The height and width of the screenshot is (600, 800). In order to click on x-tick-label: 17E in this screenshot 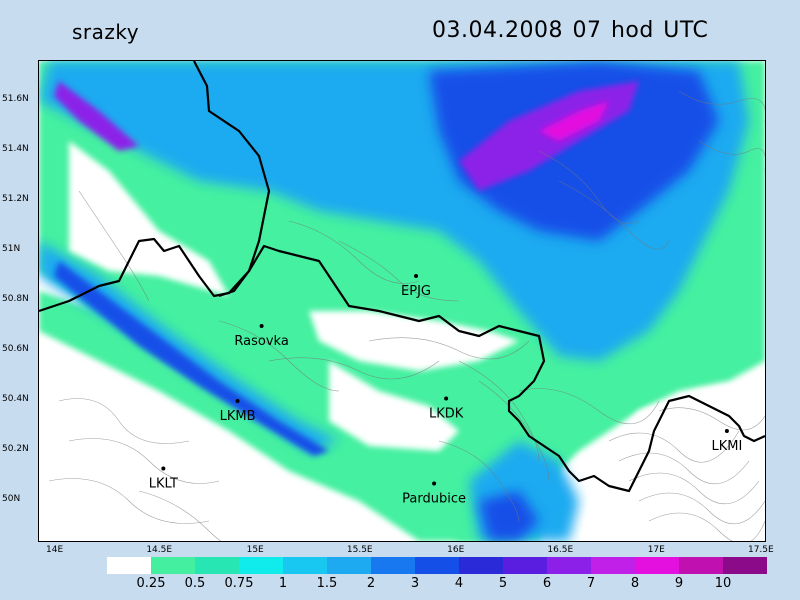, I will do `click(656, 550)`.